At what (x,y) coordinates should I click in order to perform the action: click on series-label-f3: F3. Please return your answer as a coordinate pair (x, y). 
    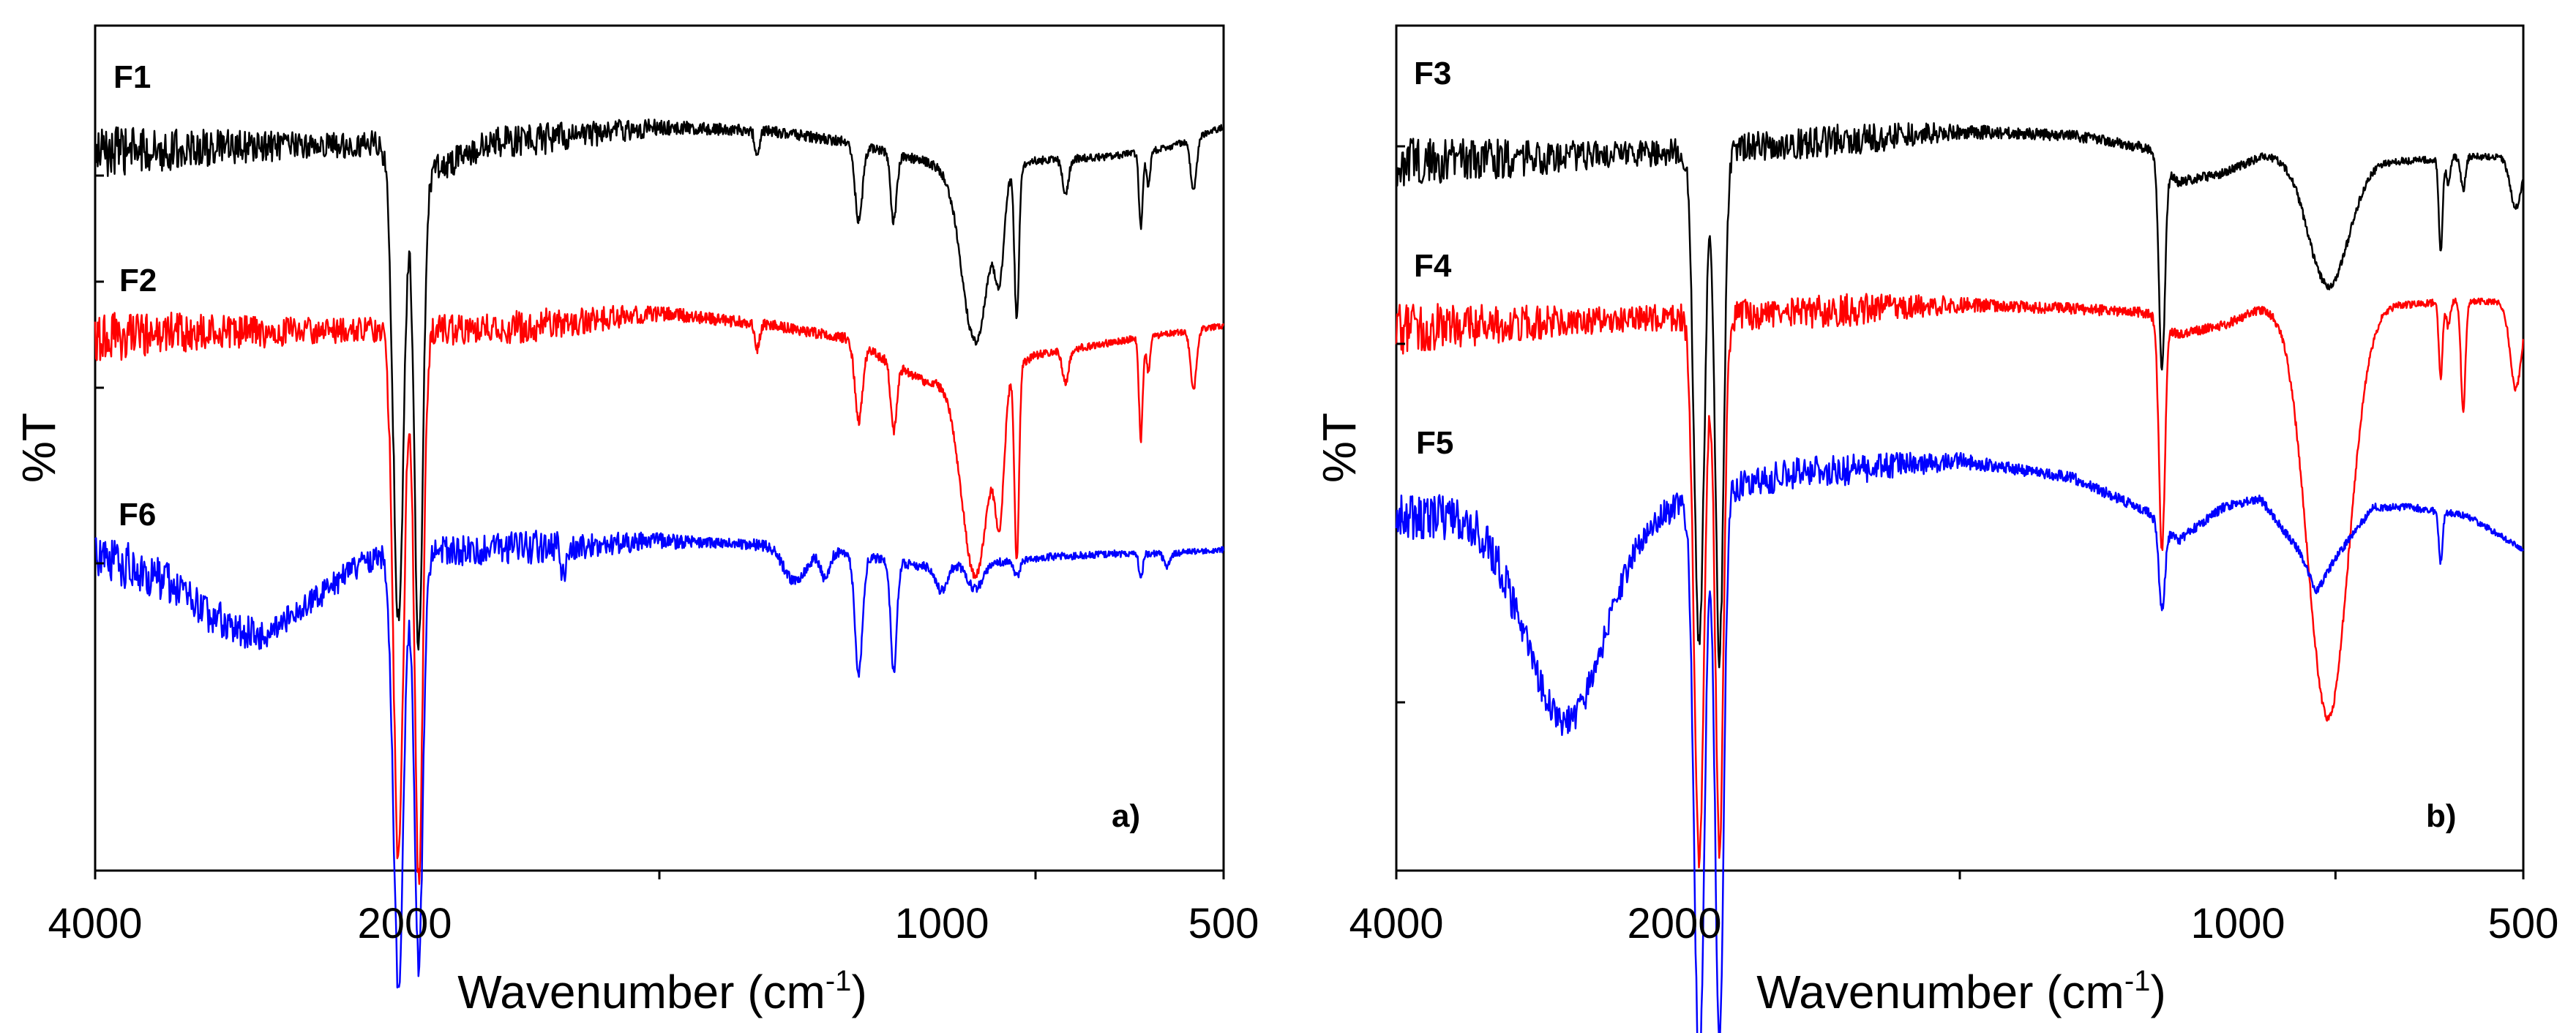
    Looking at the image, I should click on (1432, 73).